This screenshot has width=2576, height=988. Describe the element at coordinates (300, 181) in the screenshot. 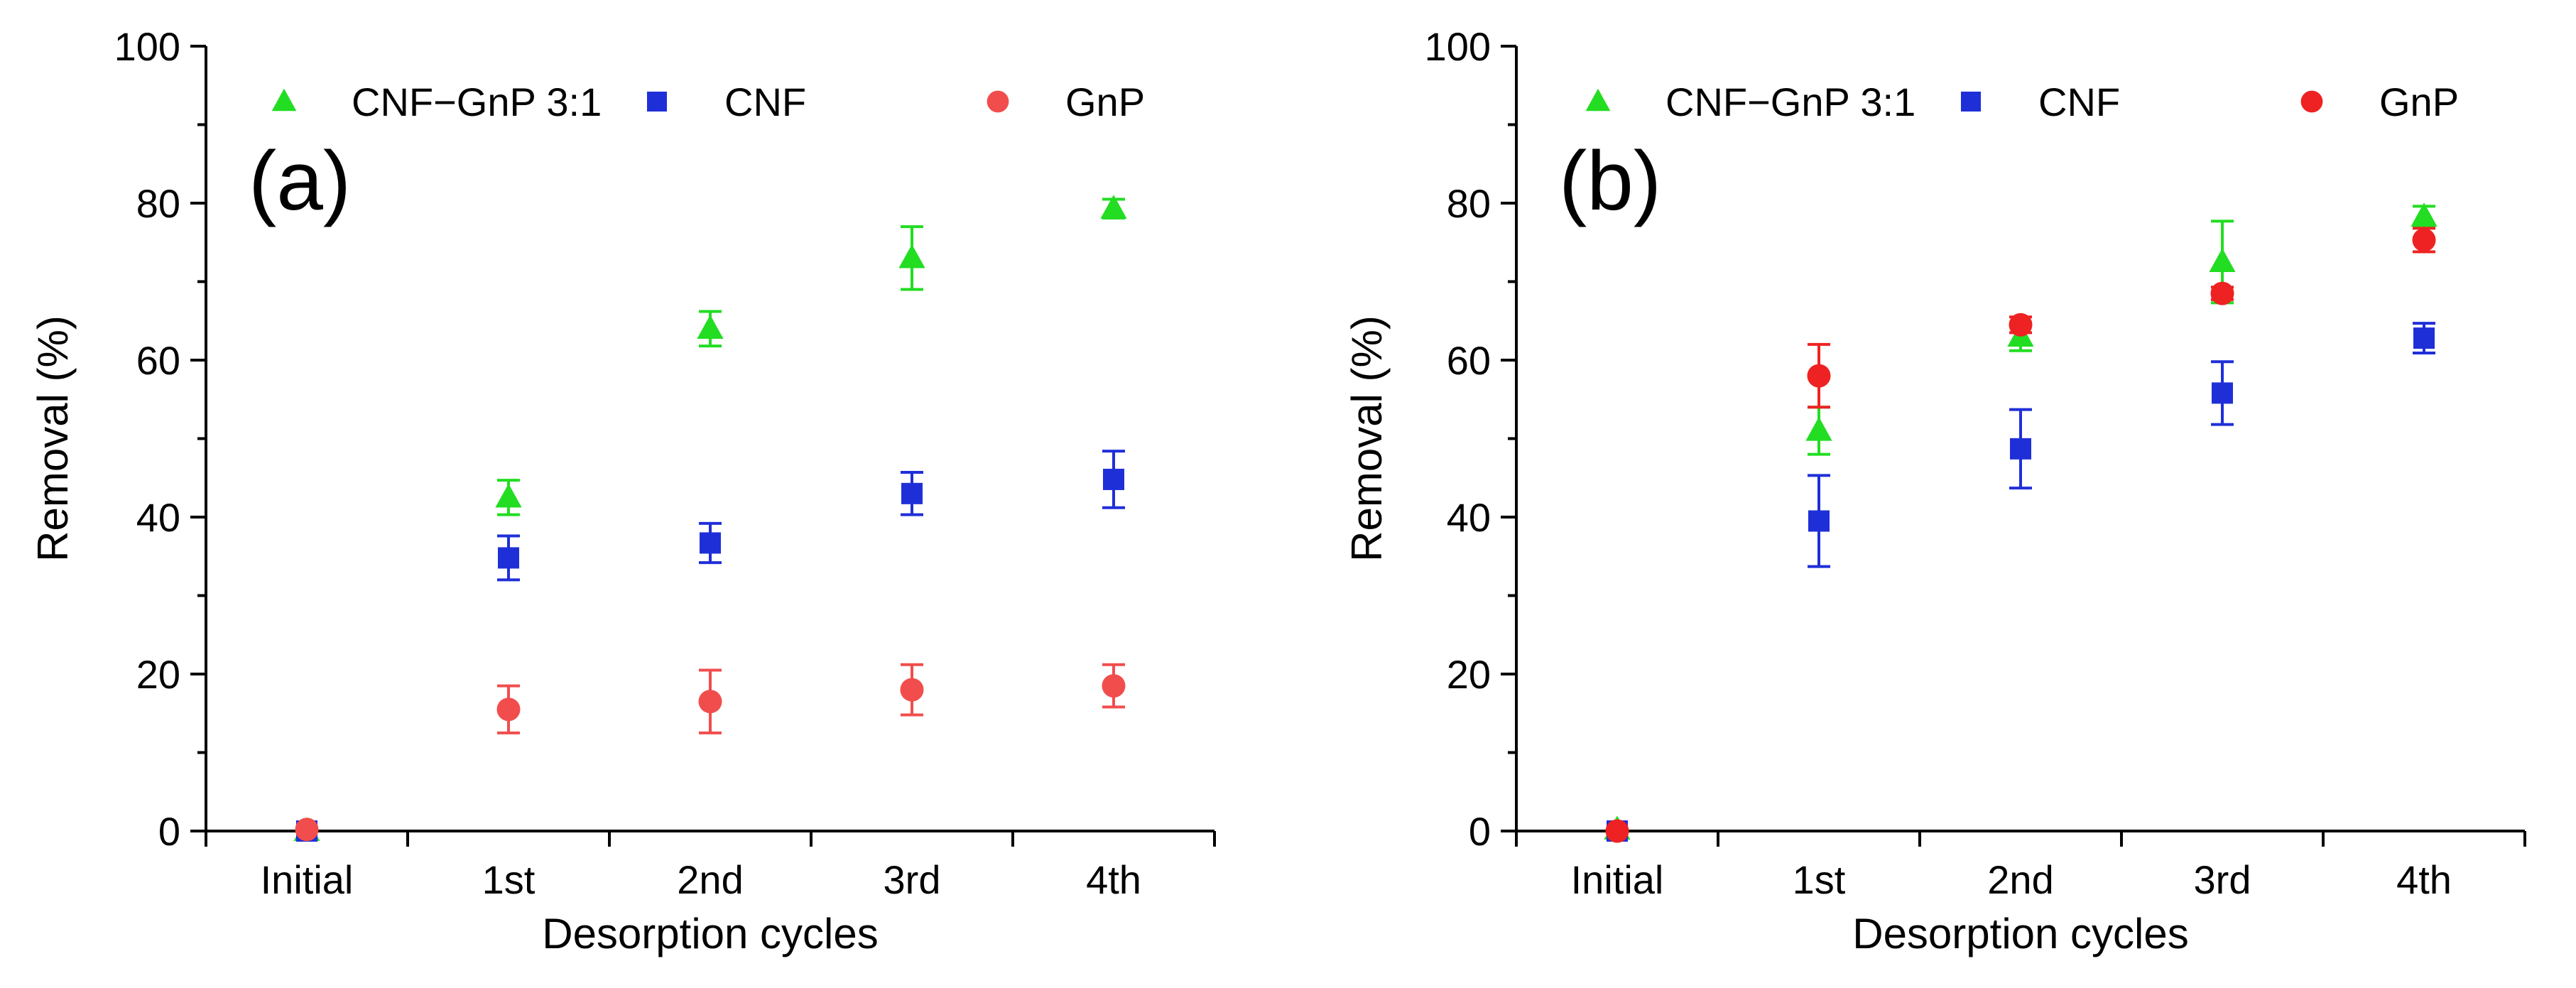

I see `panel-label: (a)` at that location.